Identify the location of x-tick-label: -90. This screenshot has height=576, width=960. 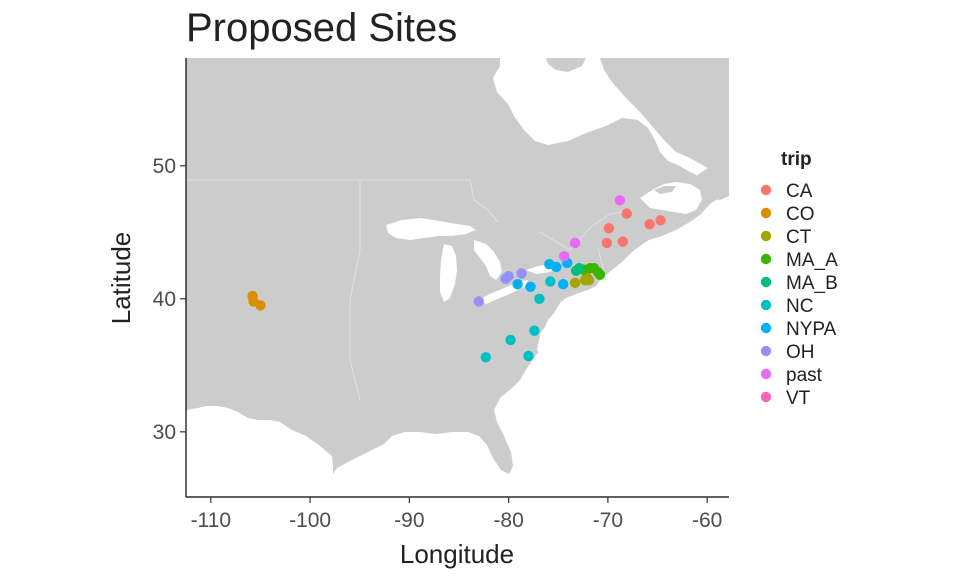
(409, 520).